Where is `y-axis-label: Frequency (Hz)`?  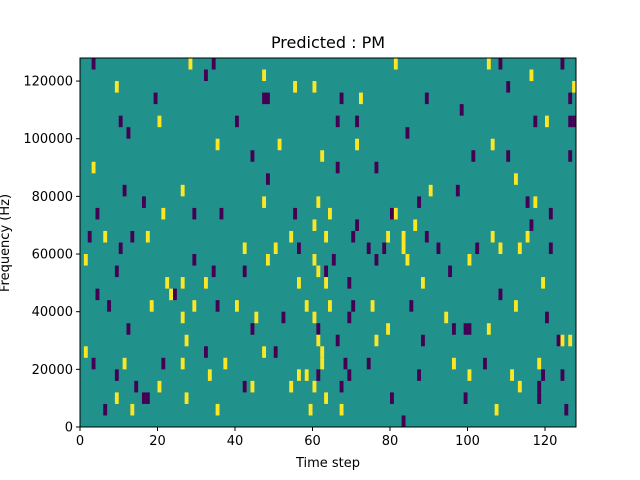 y-axis-label: Frequency (Hz) is located at coordinates (6, 243).